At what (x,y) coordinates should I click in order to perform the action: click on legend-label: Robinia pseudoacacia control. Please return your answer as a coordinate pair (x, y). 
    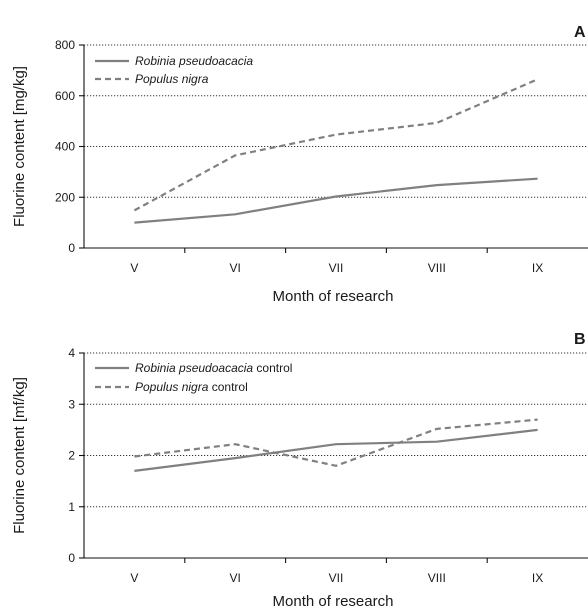
    Looking at the image, I should click on (213, 368).